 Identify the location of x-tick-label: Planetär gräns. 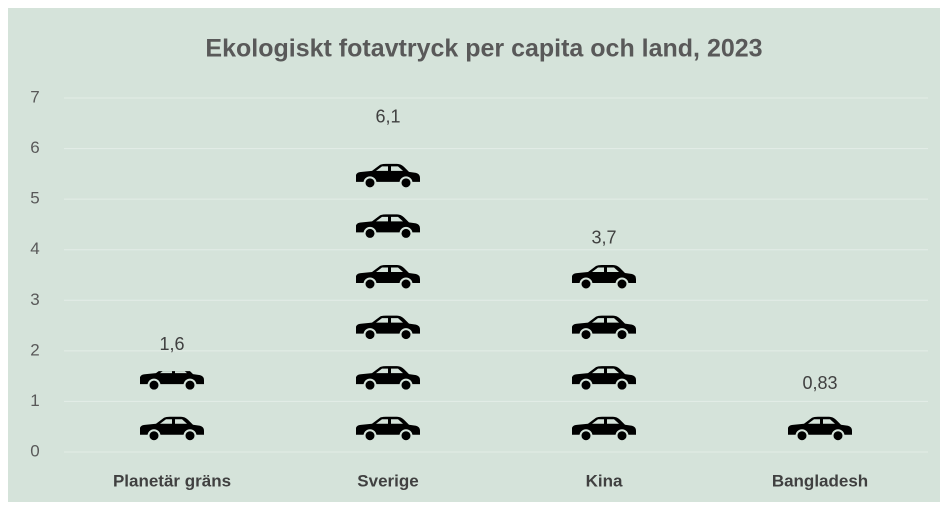
(172, 480).